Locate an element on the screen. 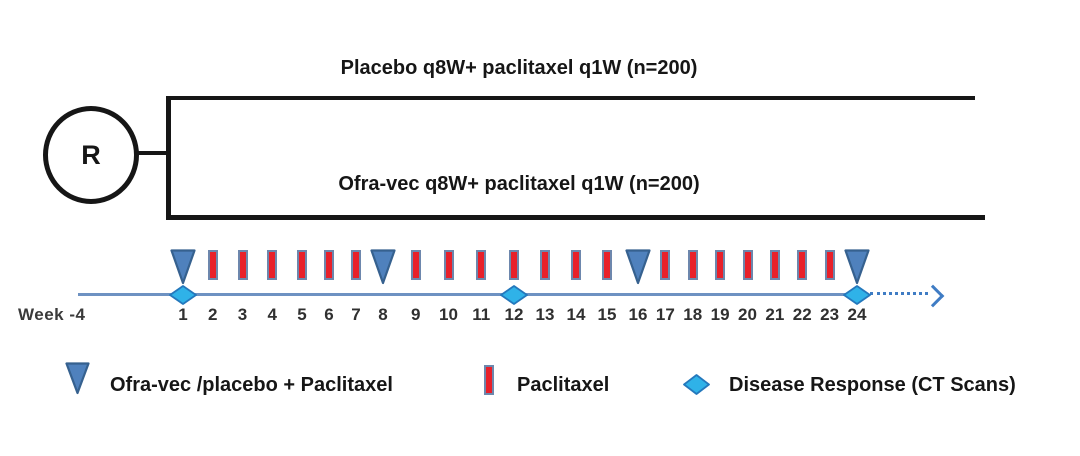  timeline-week-label: 1 is located at coordinates (183, 314).